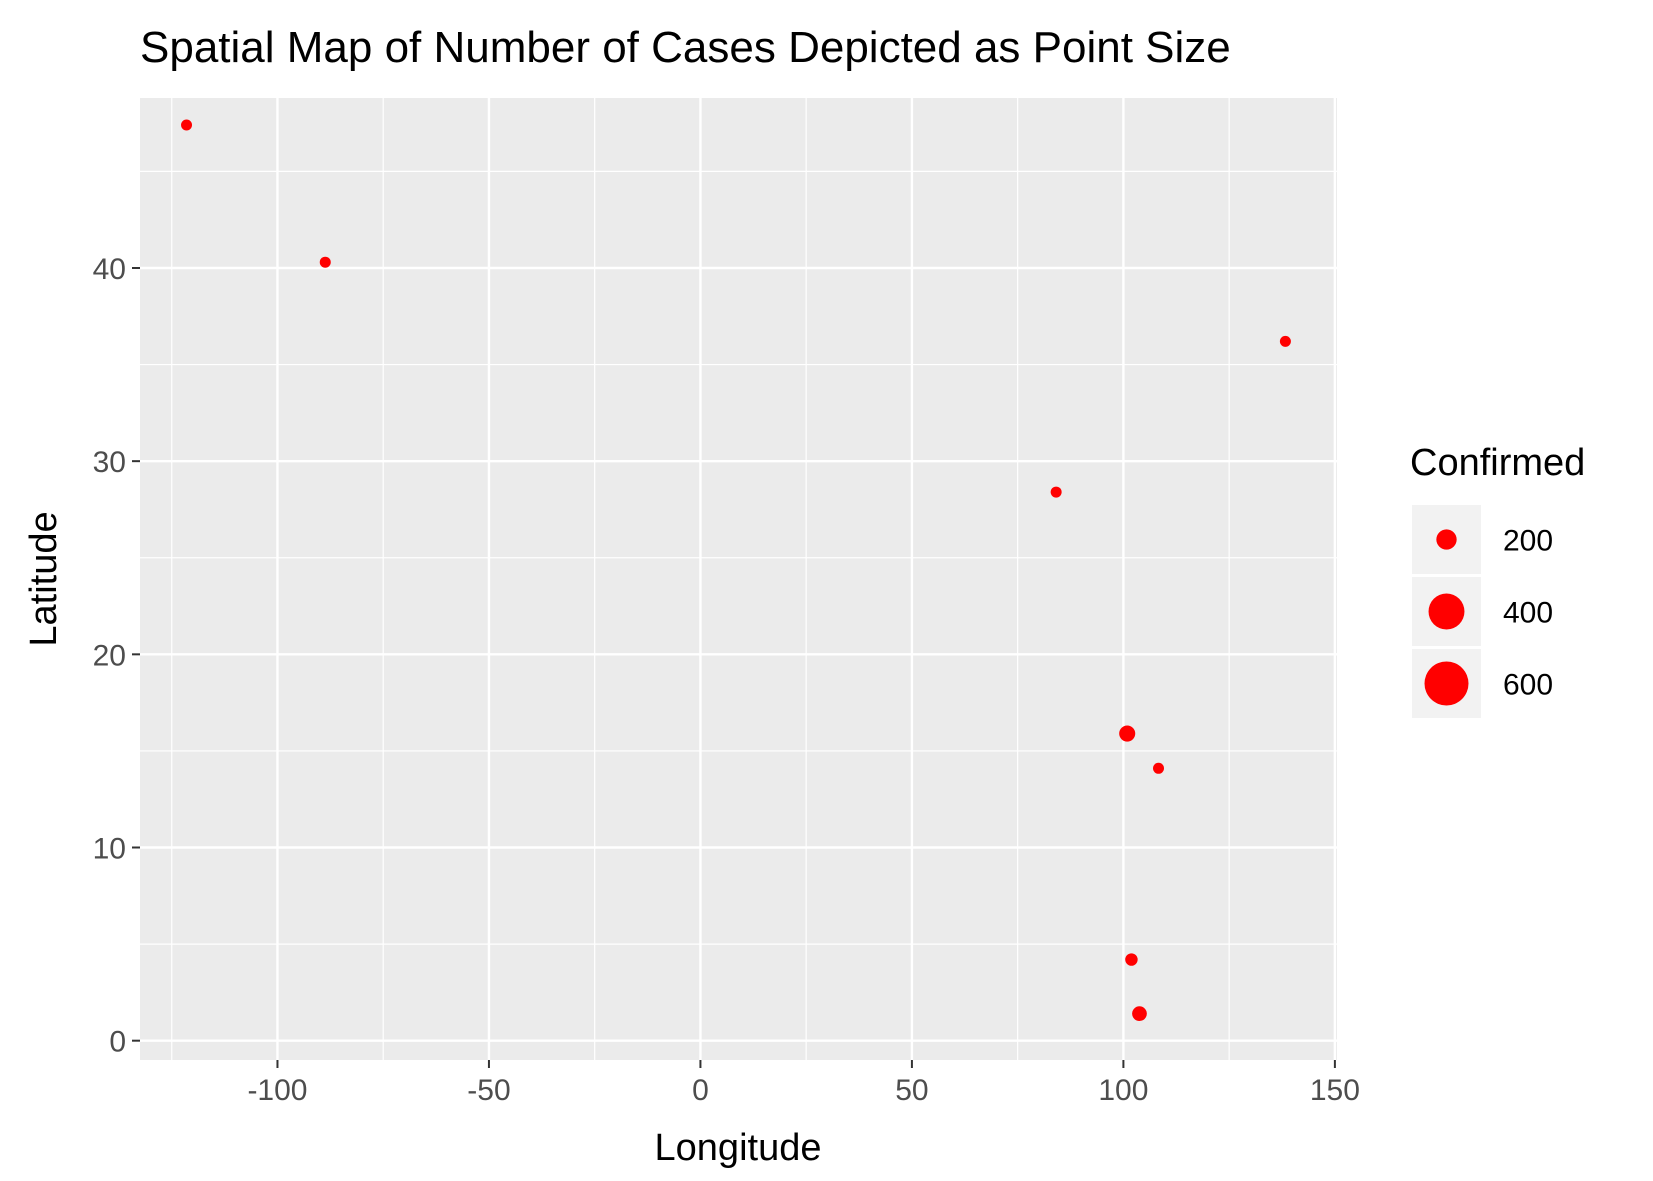  I want to click on legend-title: Confirmed, so click(1497, 463).